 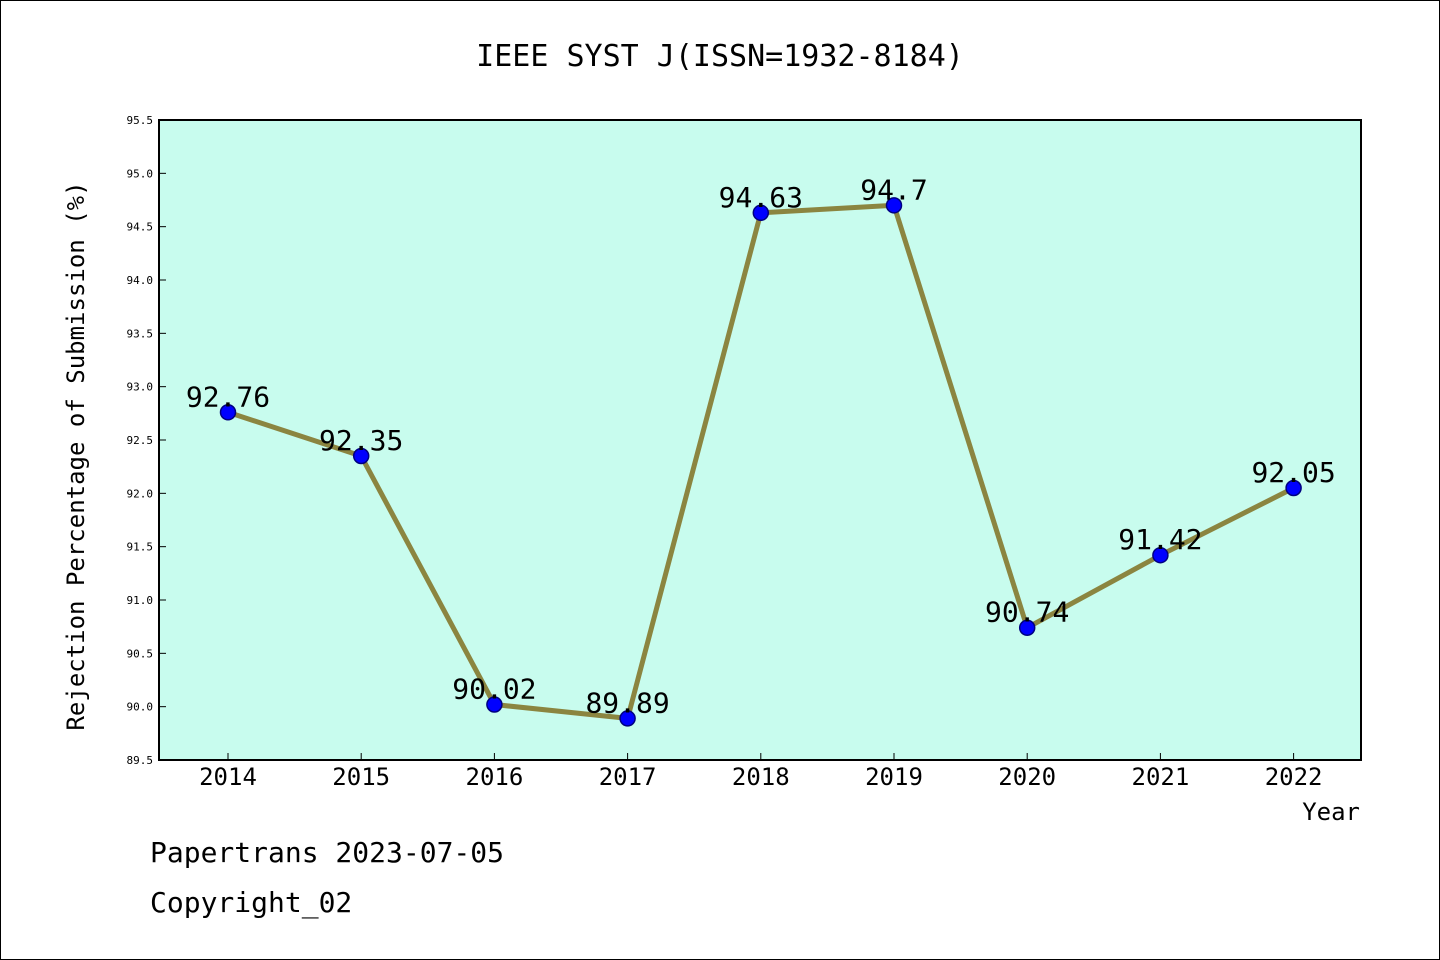 What do you see at coordinates (228, 396) in the screenshot?
I see `data-label: 92.76` at bounding box center [228, 396].